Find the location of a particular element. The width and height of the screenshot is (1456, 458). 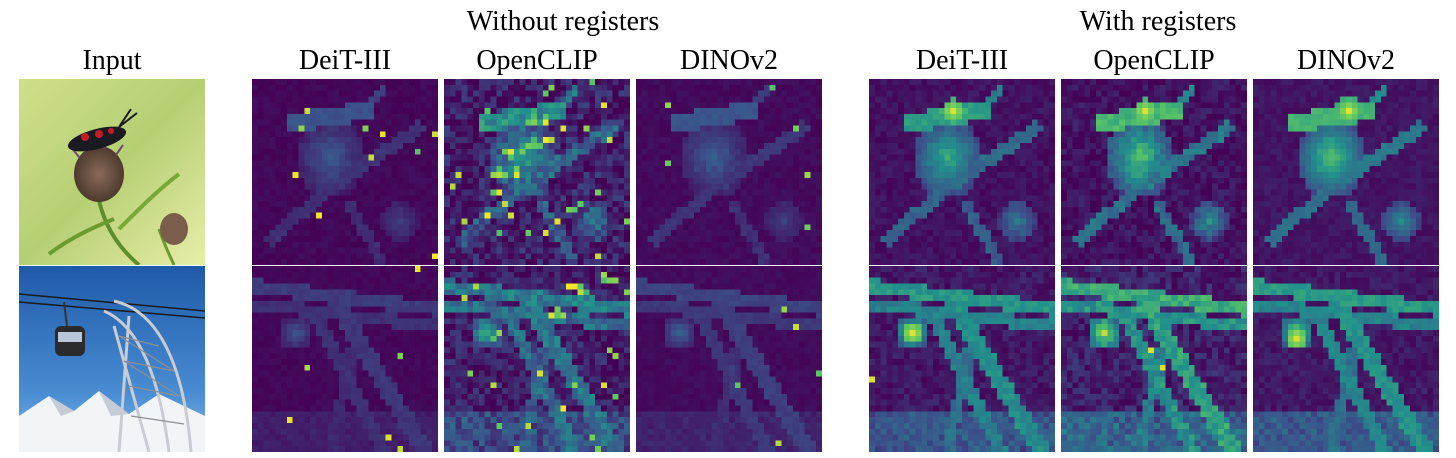

attention-map-dinov2-without-registers-row2 is located at coordinates (729, 359).